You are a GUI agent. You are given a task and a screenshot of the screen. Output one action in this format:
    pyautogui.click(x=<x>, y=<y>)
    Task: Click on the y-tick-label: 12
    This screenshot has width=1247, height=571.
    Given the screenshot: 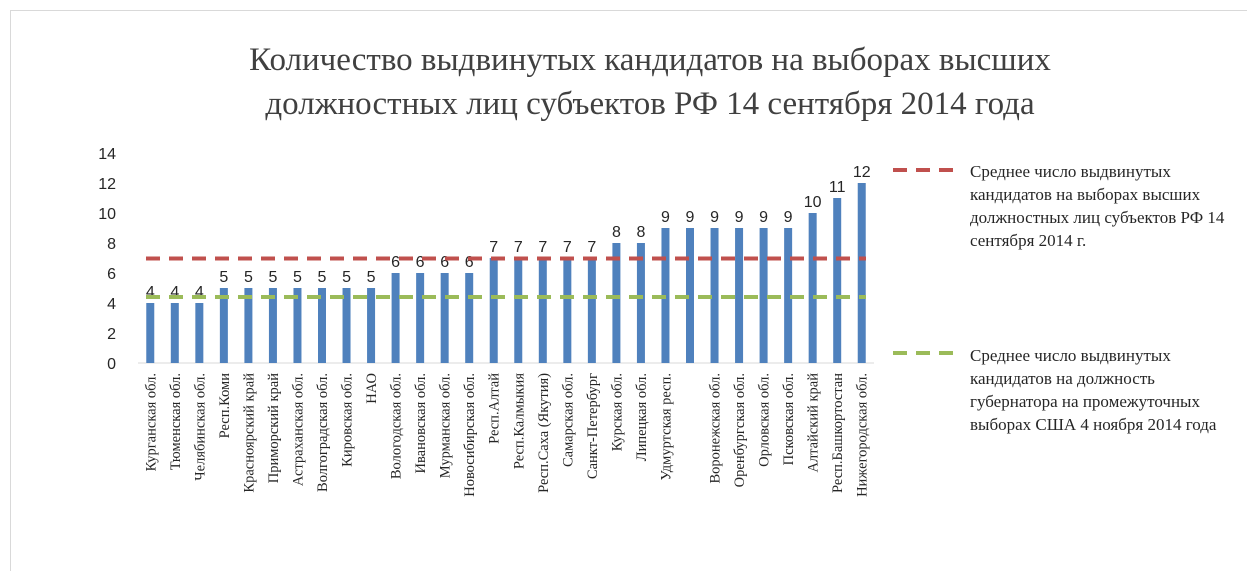 What is the action you would take?
    pyautogui.click(x=107, y=184)
    